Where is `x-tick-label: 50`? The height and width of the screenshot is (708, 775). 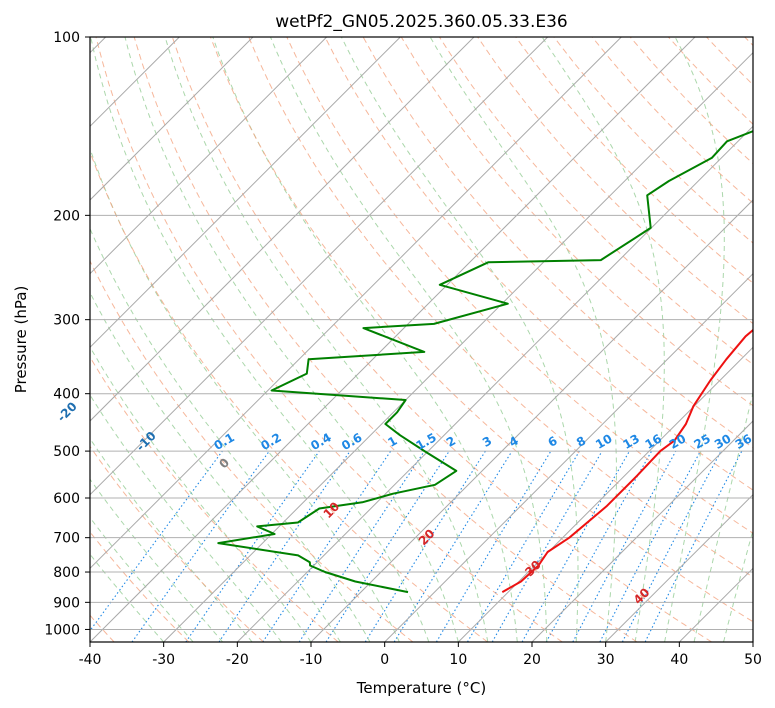
x-tick-label: 50 is located at coordinates (753, 660).